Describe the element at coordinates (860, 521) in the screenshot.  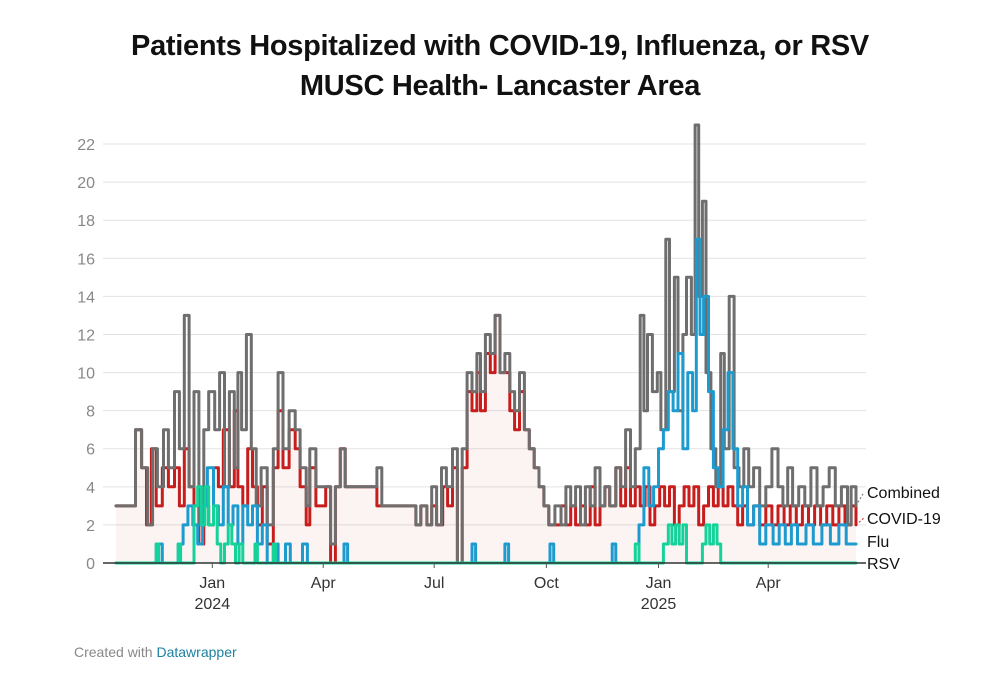
I see `covid-19-label-connector` at that location.